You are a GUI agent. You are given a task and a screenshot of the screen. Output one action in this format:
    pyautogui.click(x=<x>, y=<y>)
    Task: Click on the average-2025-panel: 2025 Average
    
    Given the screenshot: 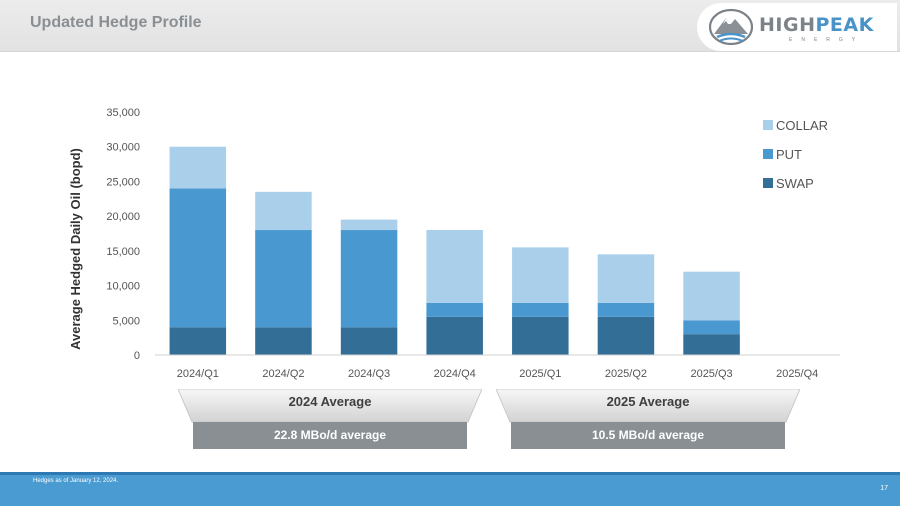 What is the action you would take?
    pyautogui.click(x=648, y=406)
    